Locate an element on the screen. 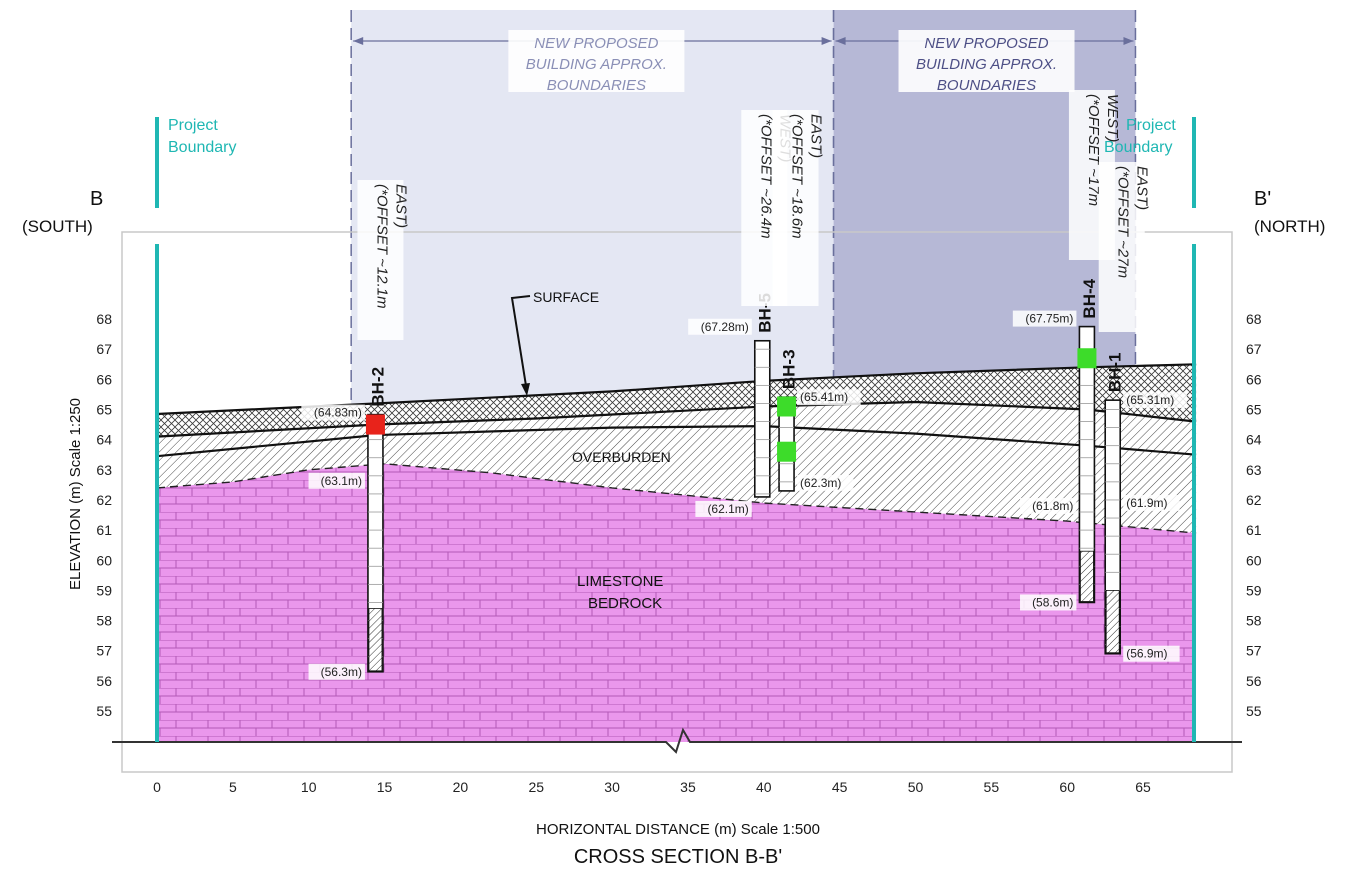 The image size is (1356, 872). bh-1-offset-bg is located at coordinates (1121, 247).